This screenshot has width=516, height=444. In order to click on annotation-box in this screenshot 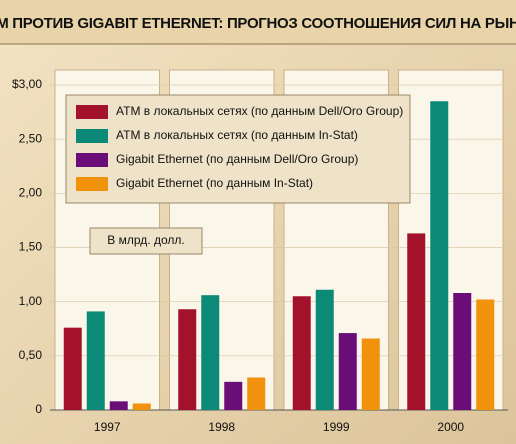, I will do `click(146, 241)`.